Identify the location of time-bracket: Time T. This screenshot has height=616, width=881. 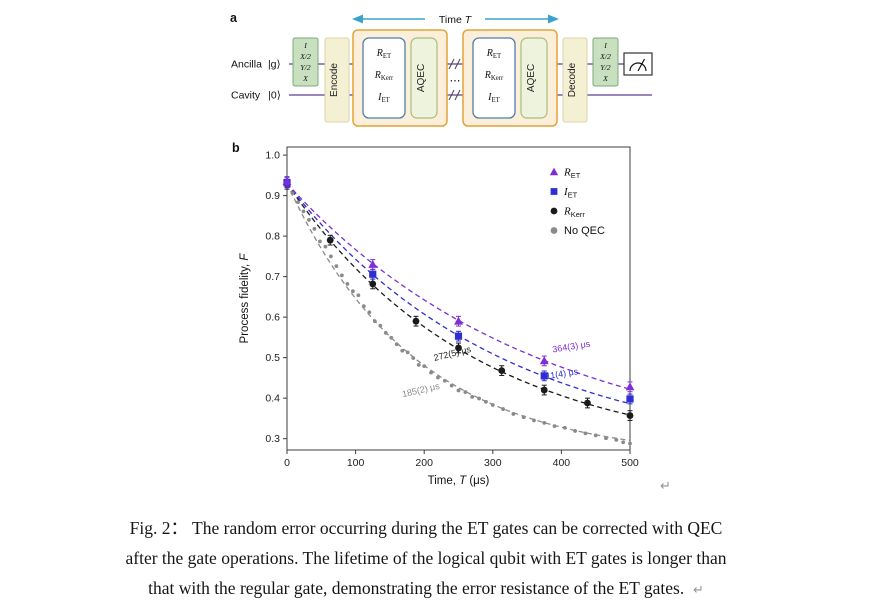
(455, 20).